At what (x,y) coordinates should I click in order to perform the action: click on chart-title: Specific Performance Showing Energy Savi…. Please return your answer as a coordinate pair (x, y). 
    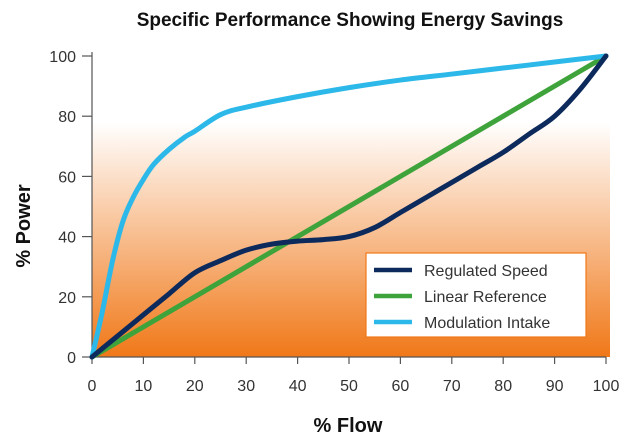
    Looking at the image, I should click on (350, 20).